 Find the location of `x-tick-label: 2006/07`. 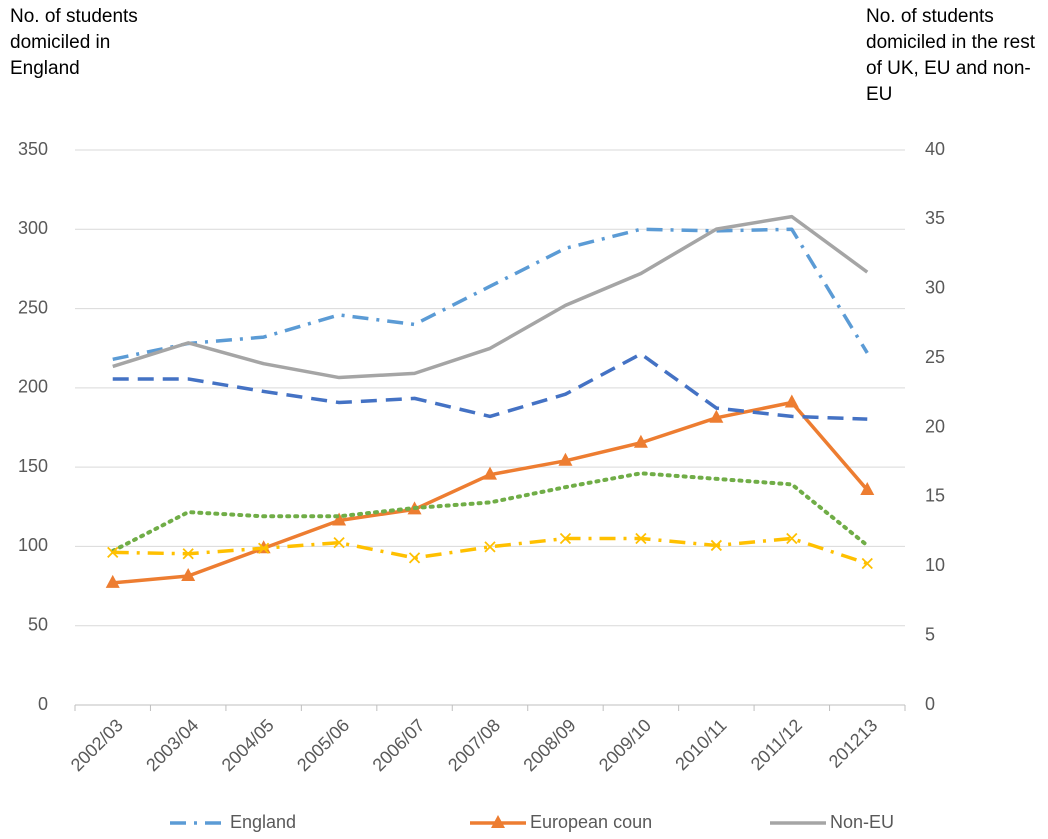

x-tick-label: 2006/07 is located at coordinates (399, 745).